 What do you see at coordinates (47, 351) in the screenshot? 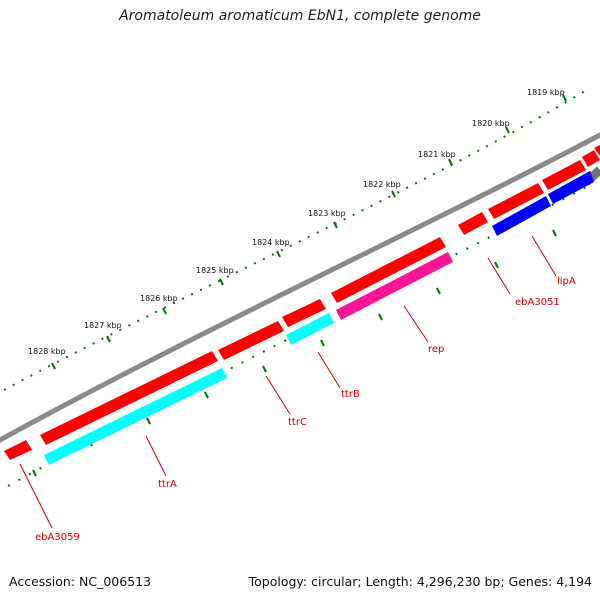
I see `tick-label-1828: 1828 kbp` at bounding box center [47, 351].